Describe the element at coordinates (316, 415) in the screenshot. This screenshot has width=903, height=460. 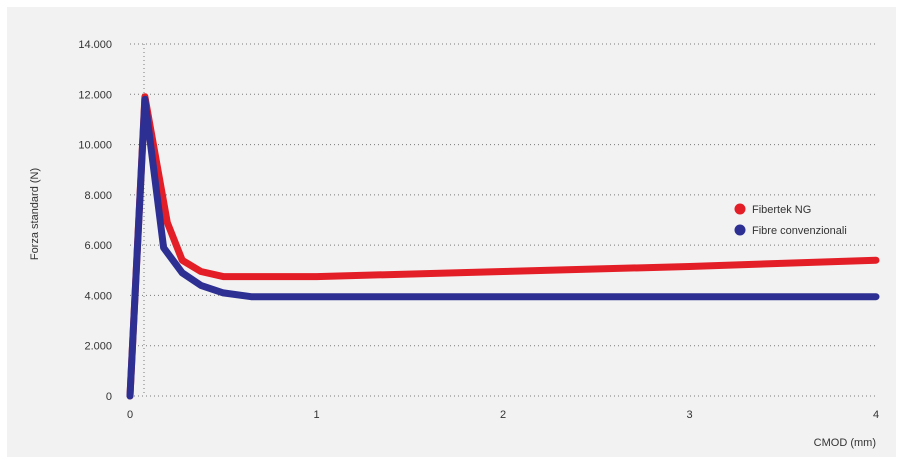
I see `x-tick-label: 1` at that location.